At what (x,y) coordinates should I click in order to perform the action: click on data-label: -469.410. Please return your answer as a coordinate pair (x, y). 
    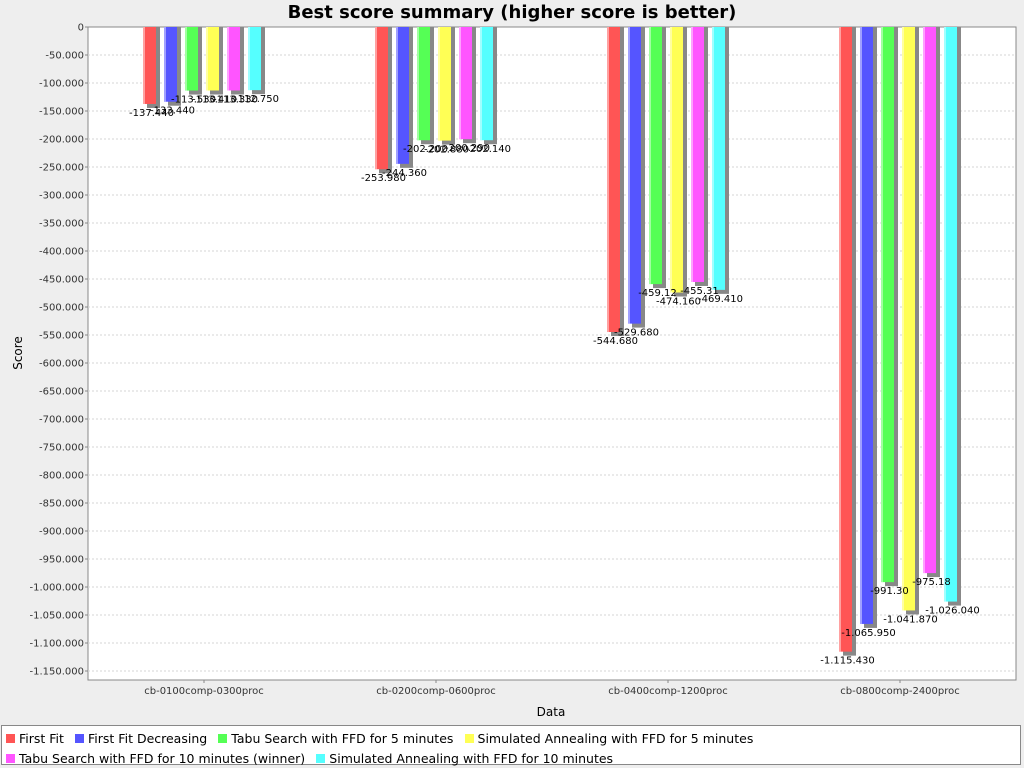
    Looking at the image, I should click on (720, 299).